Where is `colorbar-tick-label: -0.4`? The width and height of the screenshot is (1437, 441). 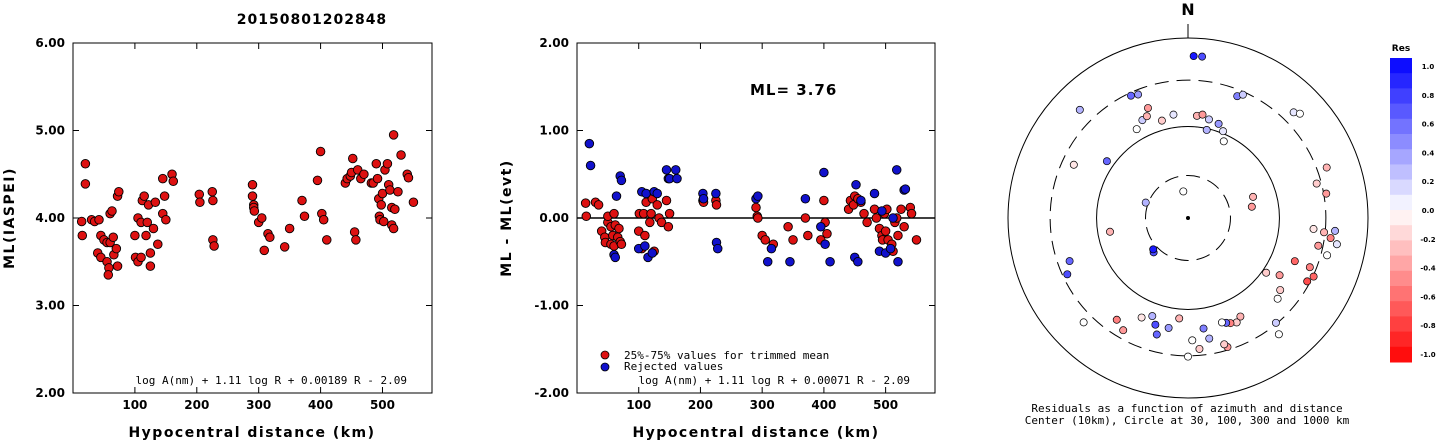 colorbar-tick-label: -0.4 is located at coordinates (1427, 269).